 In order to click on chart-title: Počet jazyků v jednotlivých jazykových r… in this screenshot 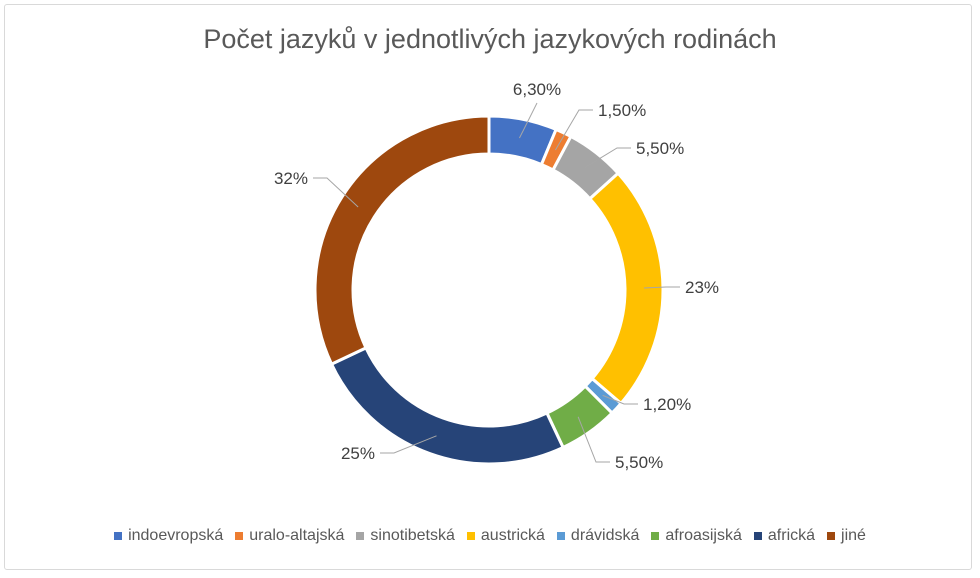, I will do `click(490, 39)`.